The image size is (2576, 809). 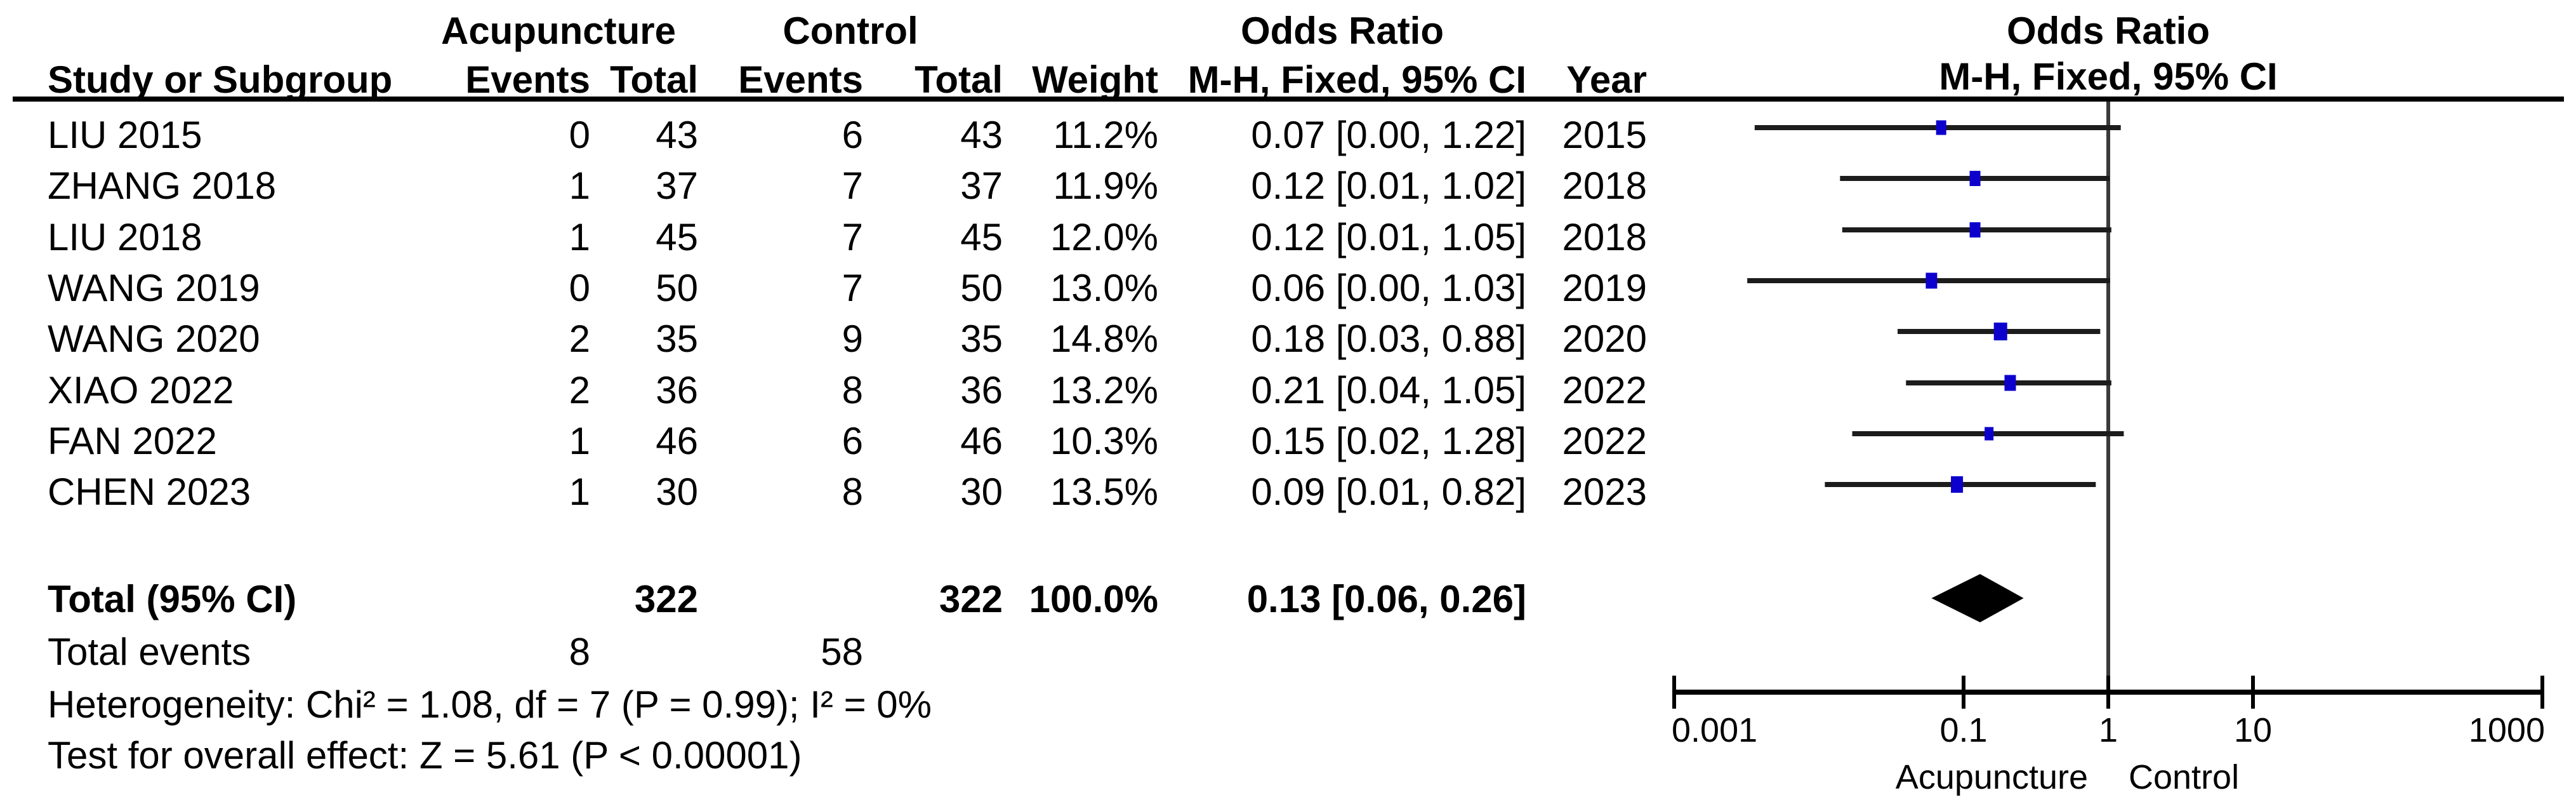 What do you see at coordinates (677, 185) in the screenshot?
I see `acu-total: 37` at bounding box center [677, 185].